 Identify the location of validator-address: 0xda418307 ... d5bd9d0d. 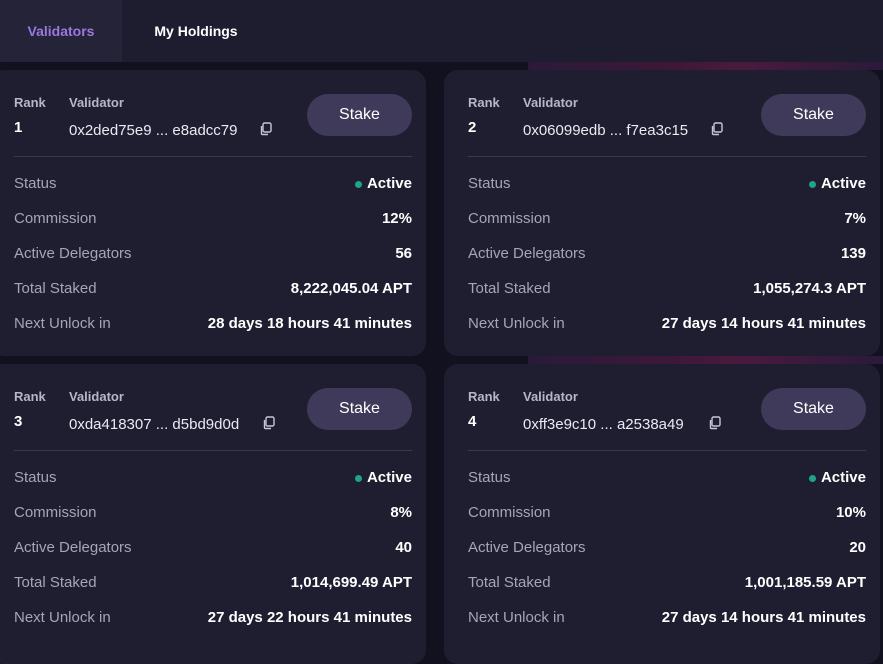
(154, 424).